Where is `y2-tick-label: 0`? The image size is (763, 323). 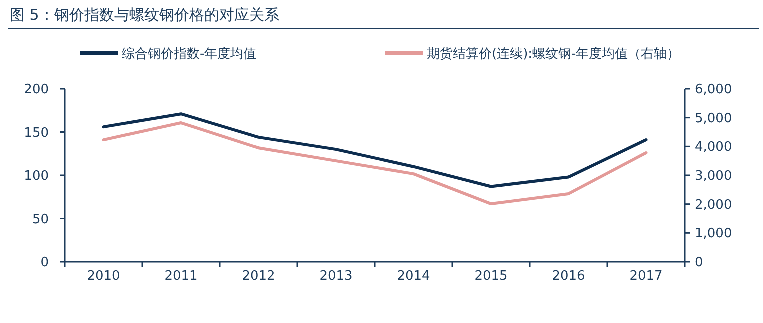
y2-tick-label: 0 is located at coordinates (699, 263).